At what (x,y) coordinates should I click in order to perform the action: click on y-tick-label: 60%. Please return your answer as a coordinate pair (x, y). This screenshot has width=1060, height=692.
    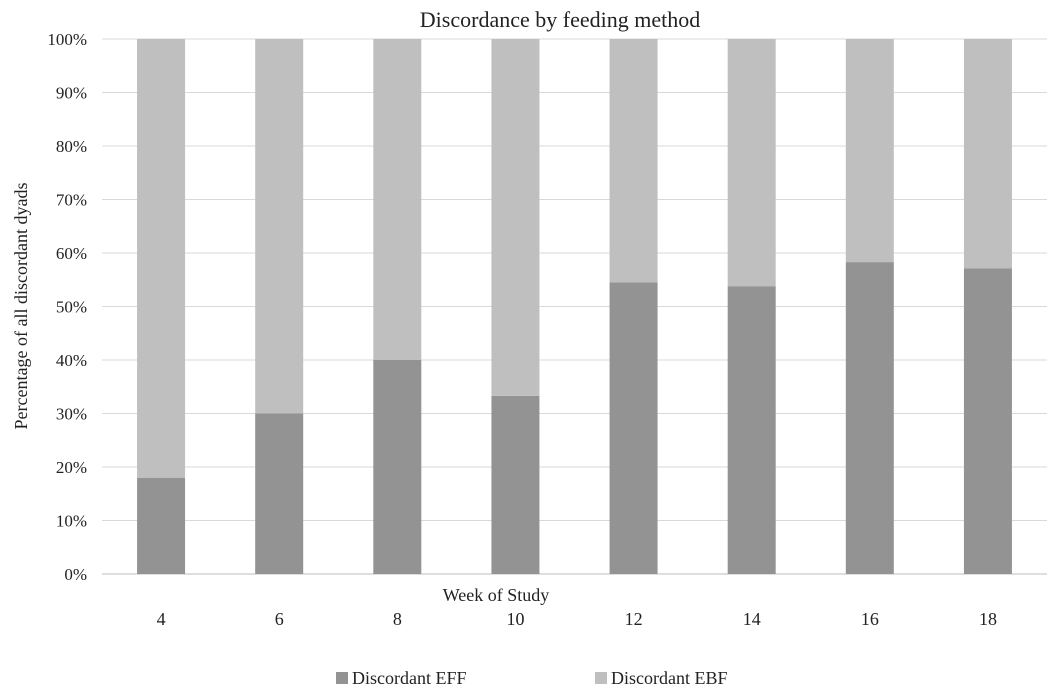
    Looking at the image, I should click on (71, 253).